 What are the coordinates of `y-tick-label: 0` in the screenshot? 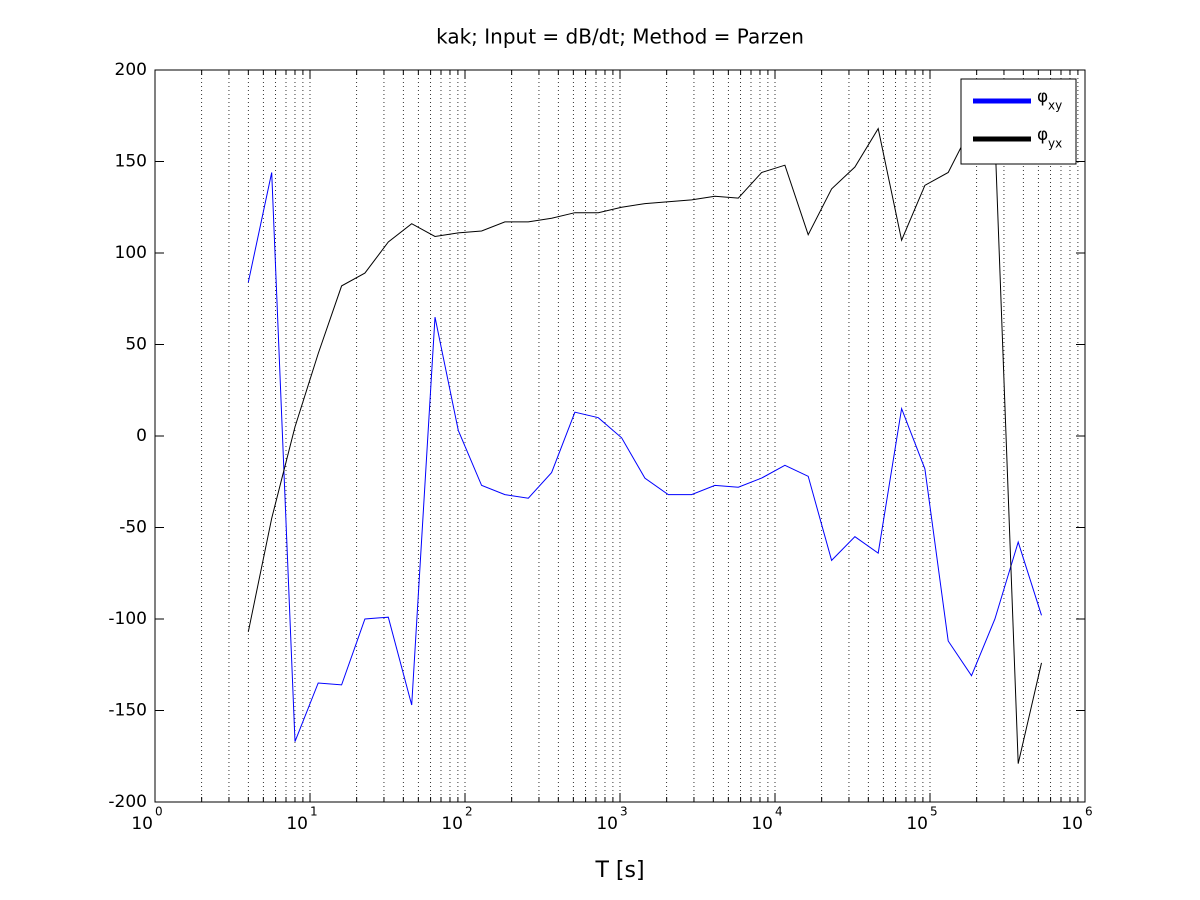 It's located at (141, 436).